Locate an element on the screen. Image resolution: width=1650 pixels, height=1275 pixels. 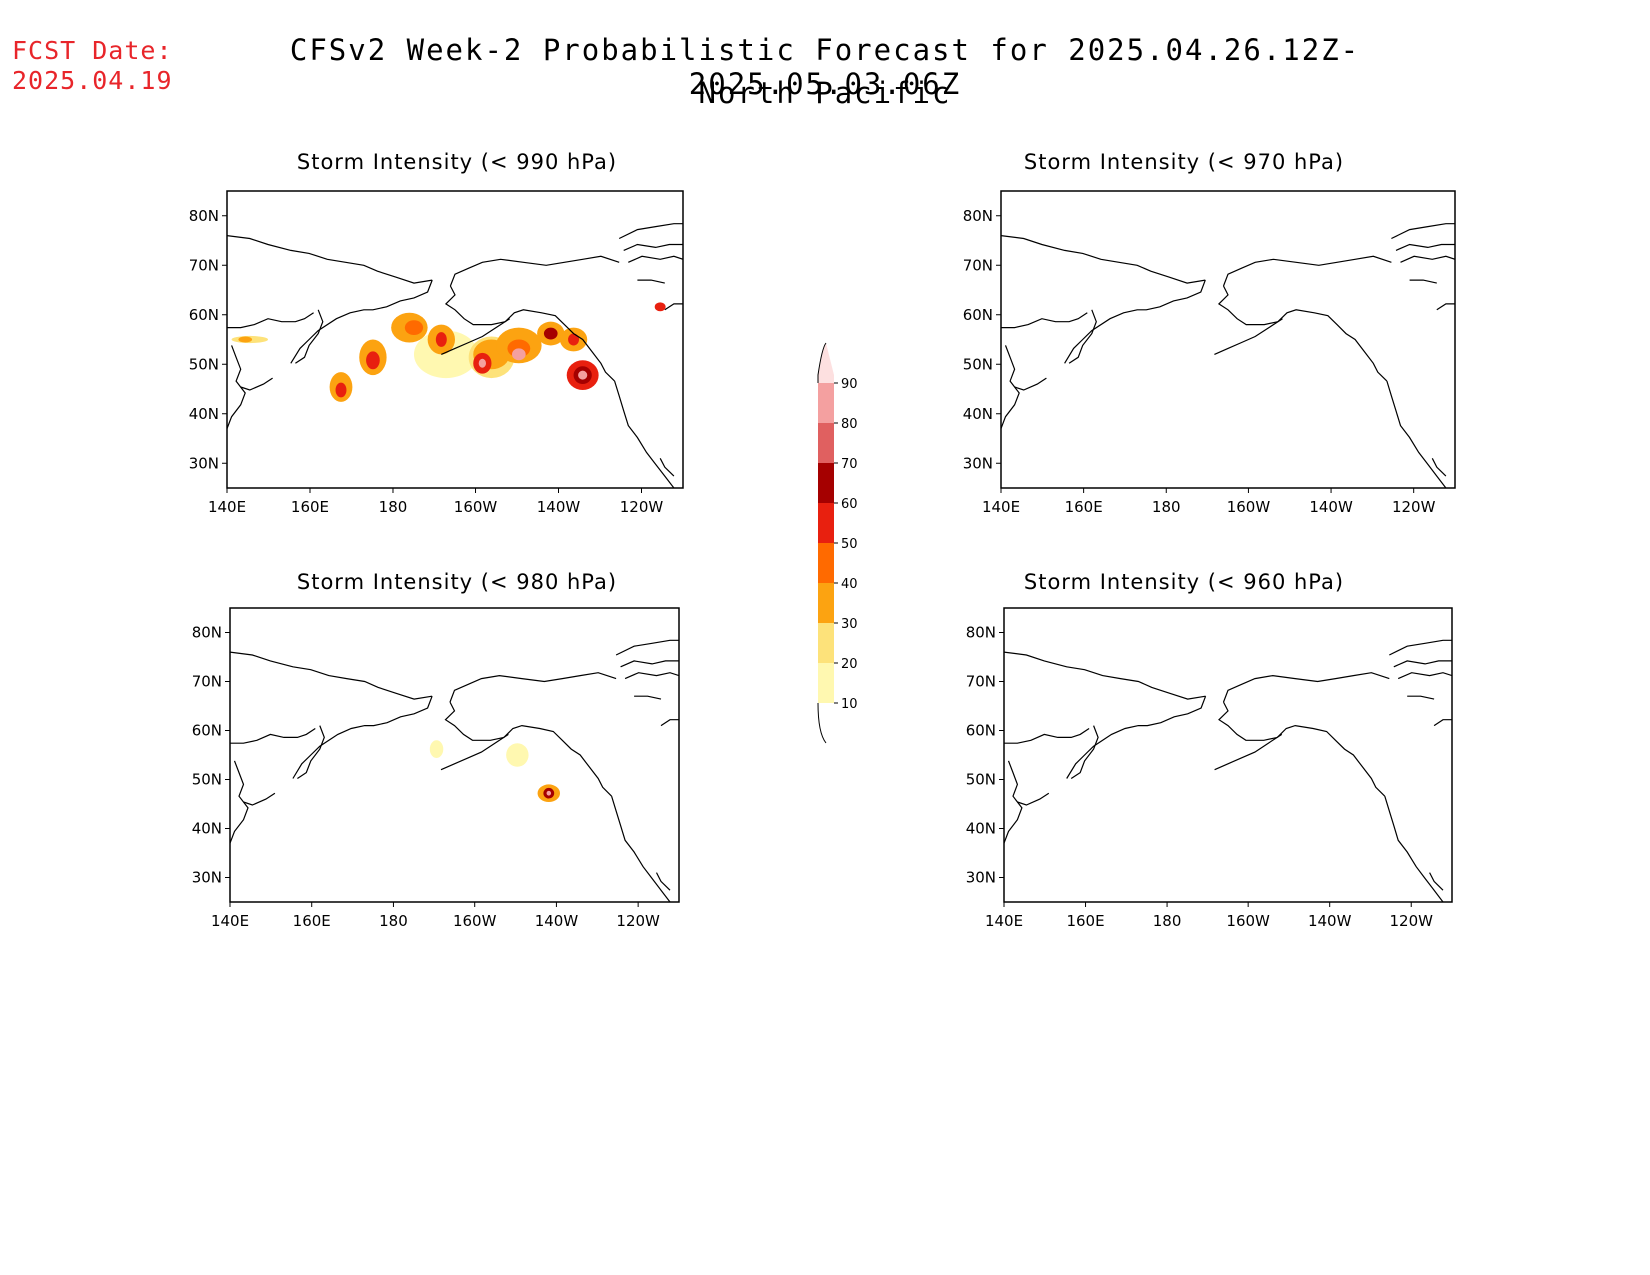
colorbar-label: 70 is located at coordinates (849, 464).